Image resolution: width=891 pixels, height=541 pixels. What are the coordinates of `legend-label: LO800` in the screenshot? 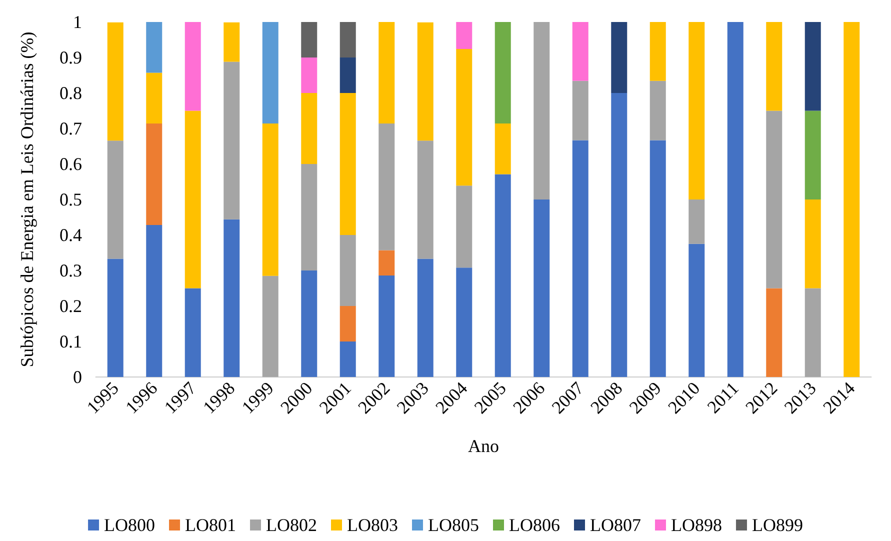 It's located at (130, 525).